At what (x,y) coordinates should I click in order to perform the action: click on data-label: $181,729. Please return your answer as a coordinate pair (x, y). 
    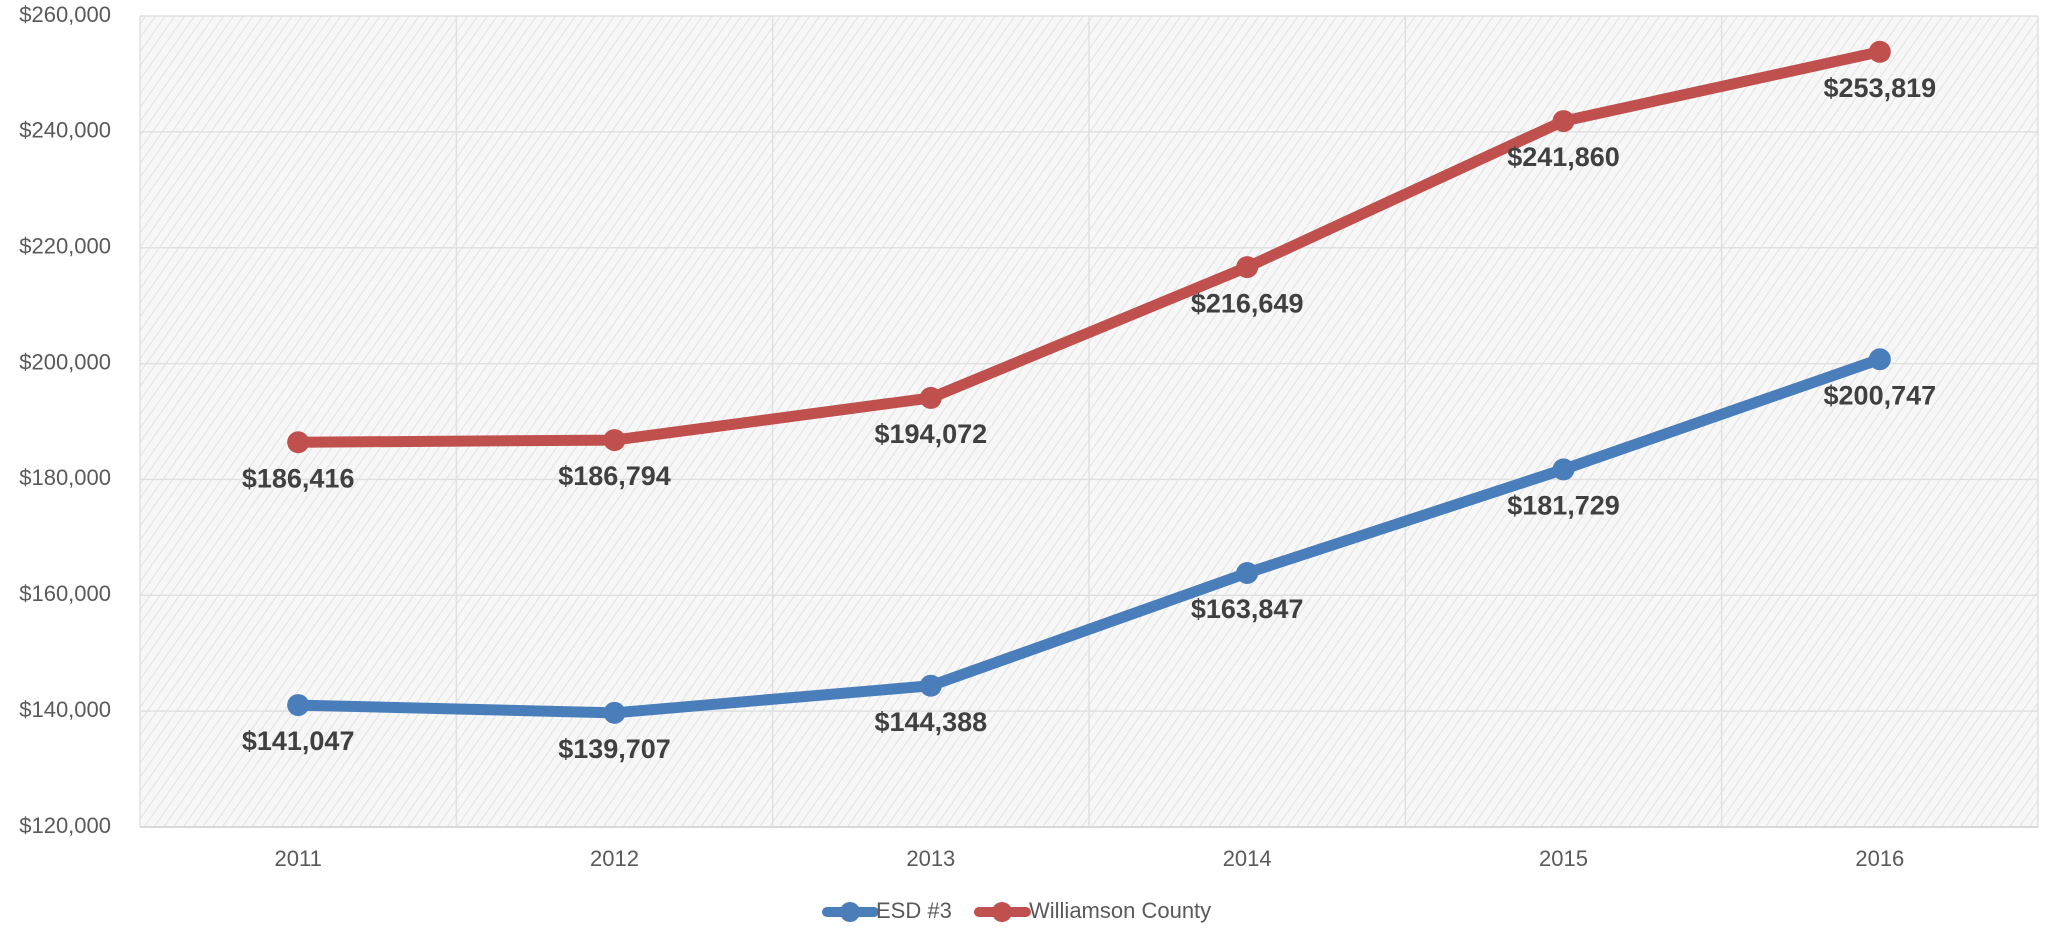
    Looking at the image, I should click on (1563, 506).